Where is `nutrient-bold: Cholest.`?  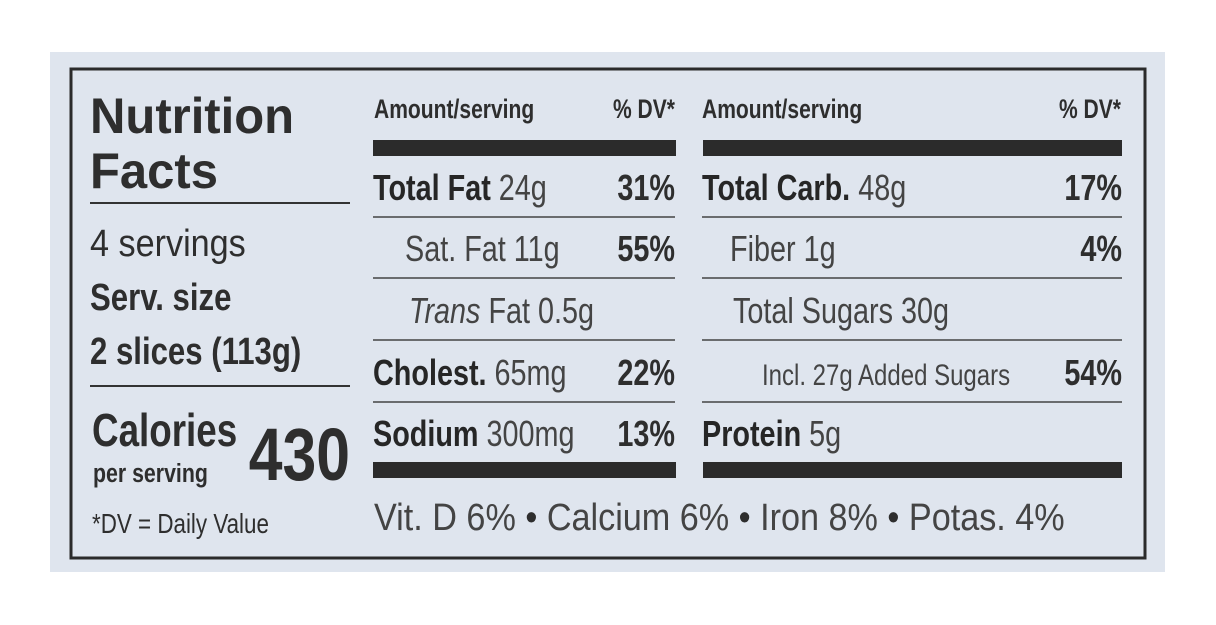
nutrient-bold: Cholest. is located at coordinates (430, 372).